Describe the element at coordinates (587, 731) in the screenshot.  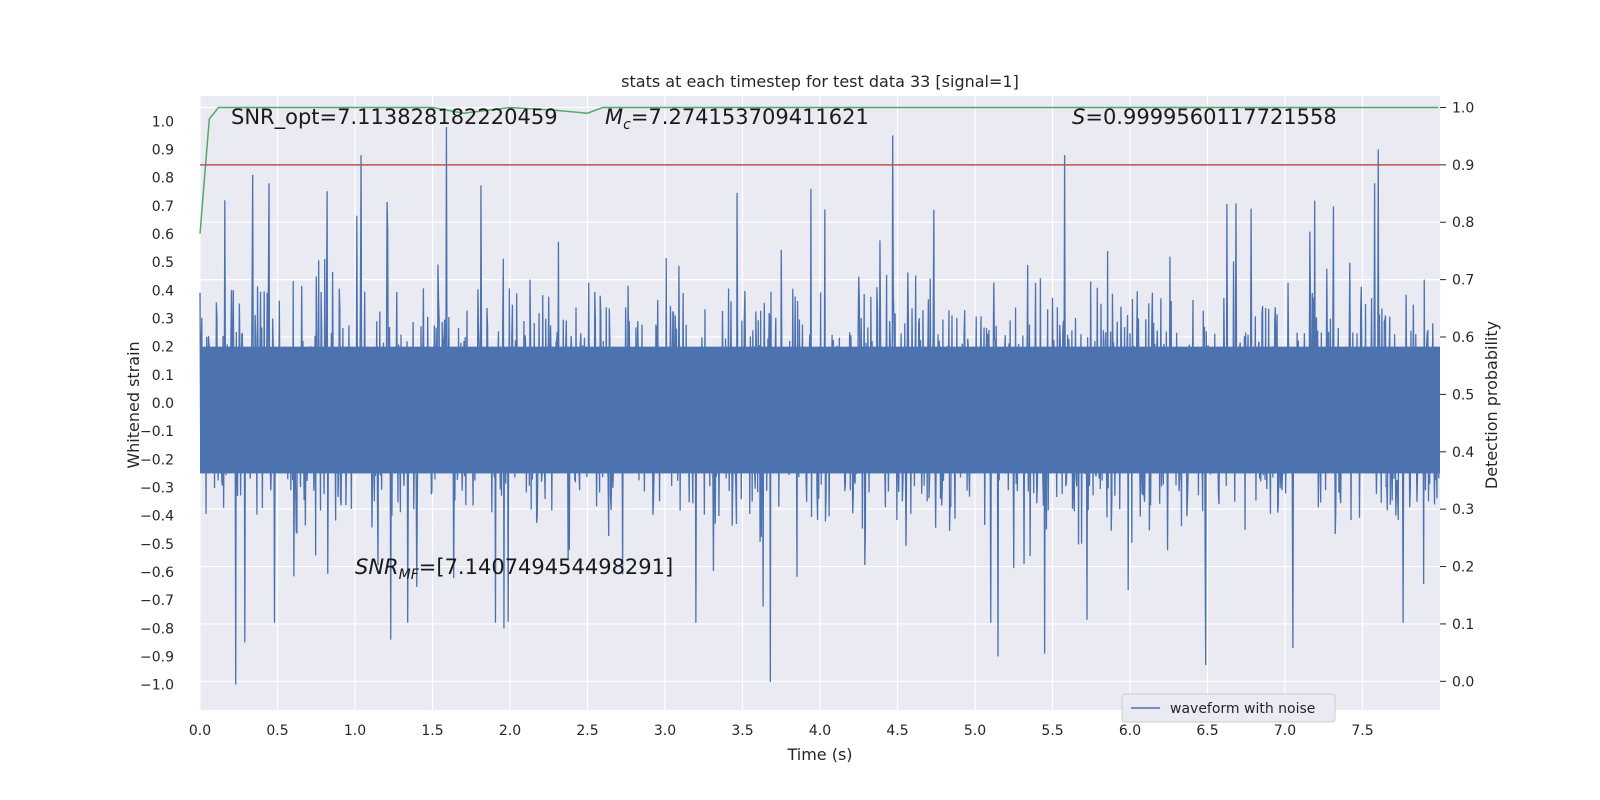
I see `x-tick-label: 2.5` at that location.